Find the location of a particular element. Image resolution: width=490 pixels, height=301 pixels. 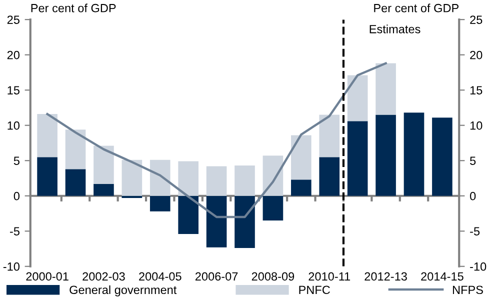

y2-tick-label: 15 is located at coordinates (476, 90).